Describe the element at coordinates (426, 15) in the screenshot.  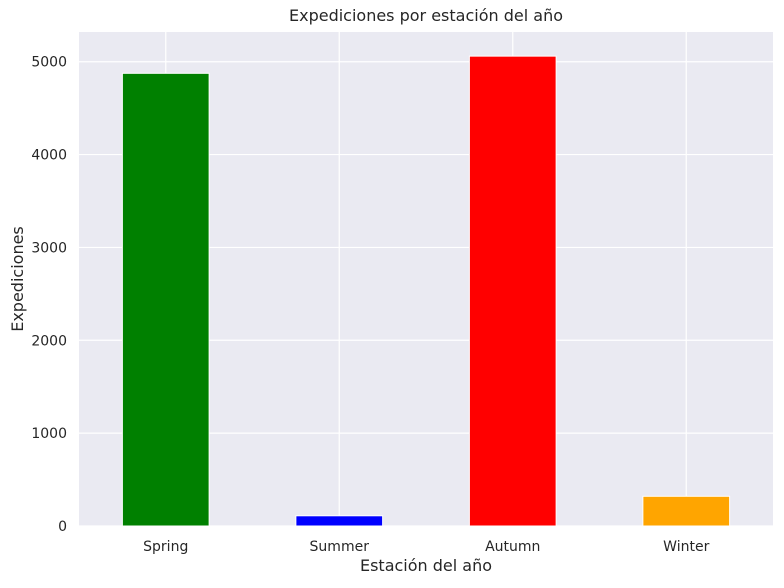
I see `chart-title: Expediciones por estación del año` at that location.